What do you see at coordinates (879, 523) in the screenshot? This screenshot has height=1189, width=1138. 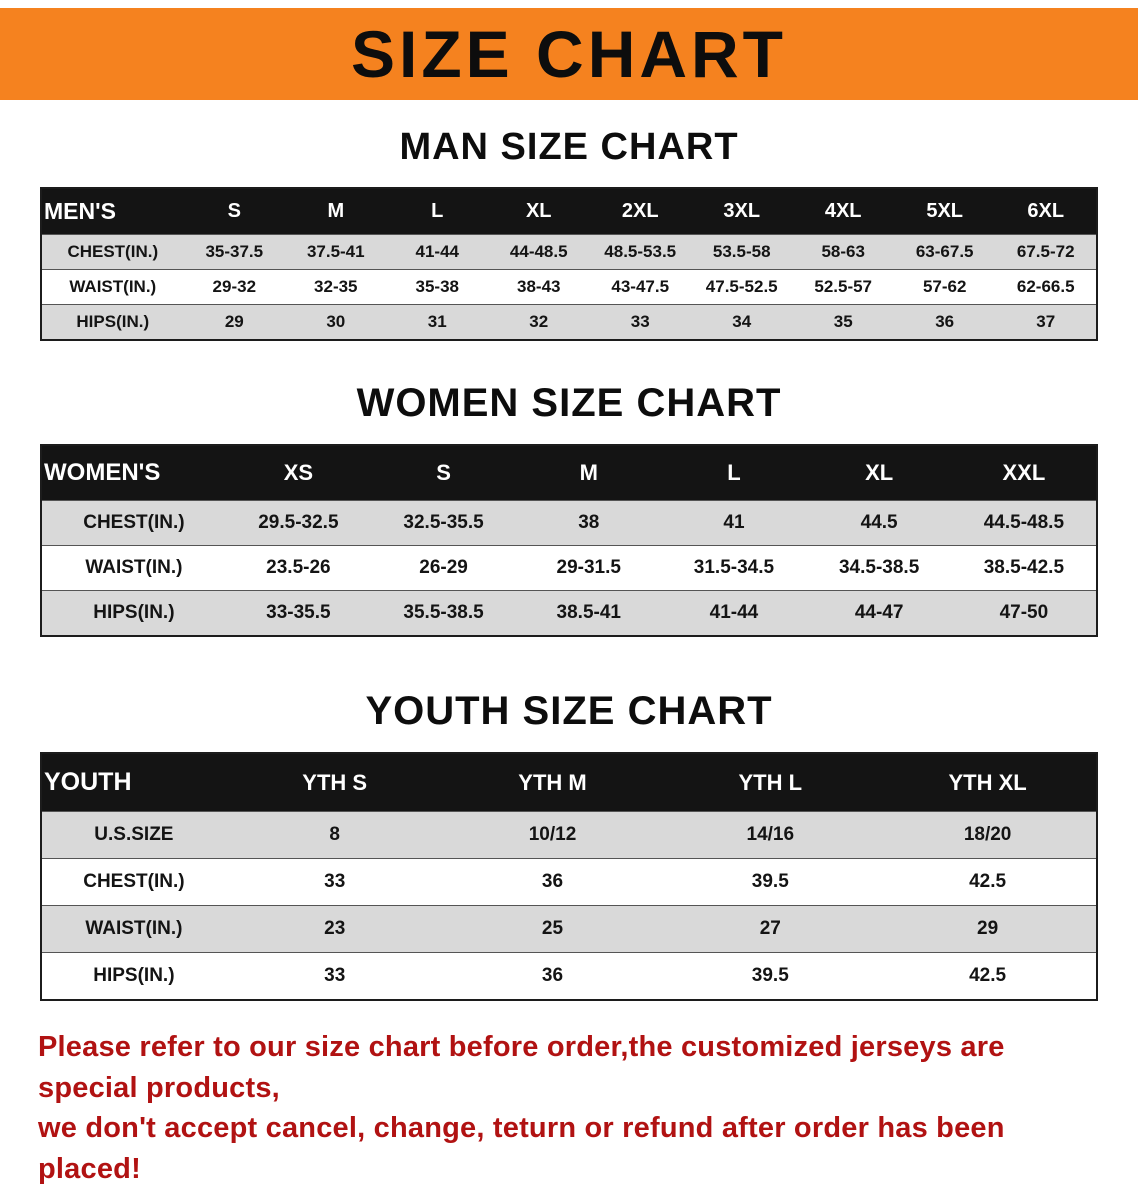 I see `size-value: 44.5` at bounding box center [879, 523].